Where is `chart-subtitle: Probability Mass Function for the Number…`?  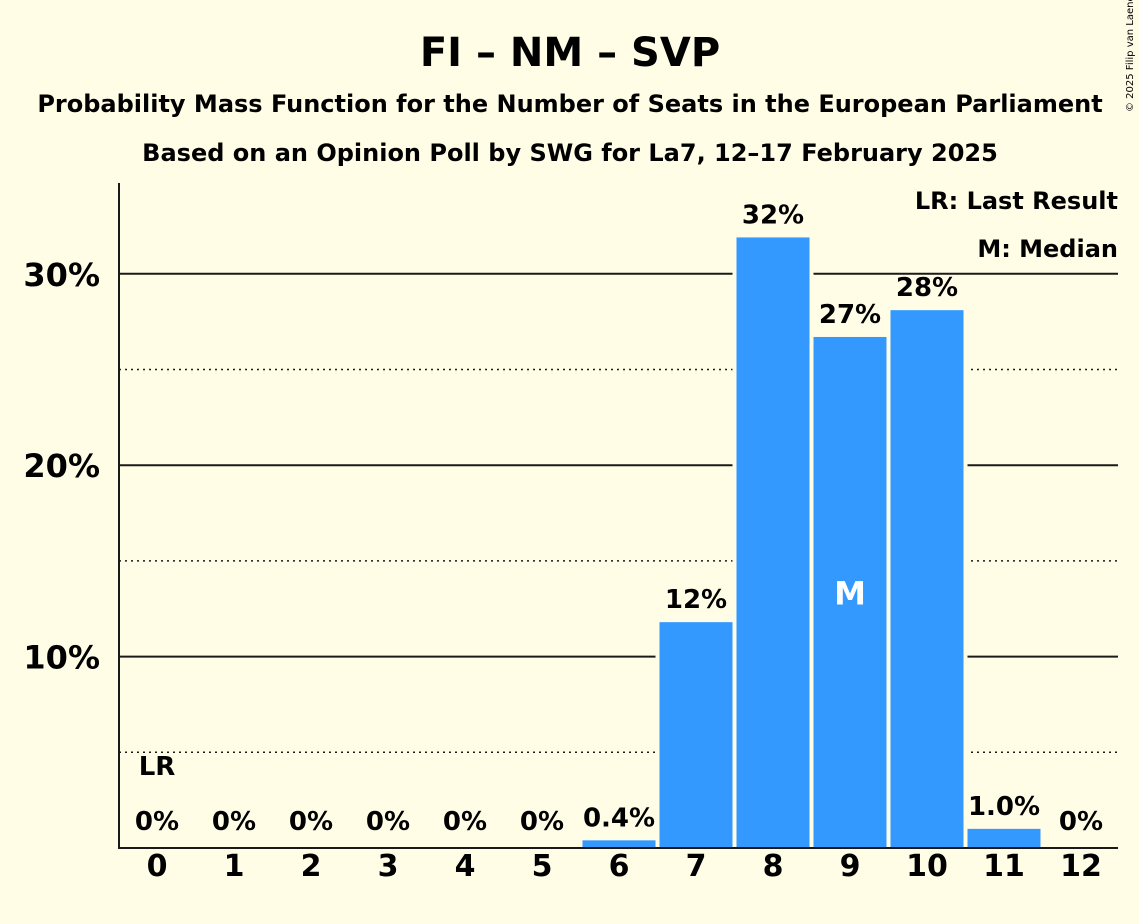
chart-subtitle: Probability Mass Function for the Number… is located at coordinates (569, 104).